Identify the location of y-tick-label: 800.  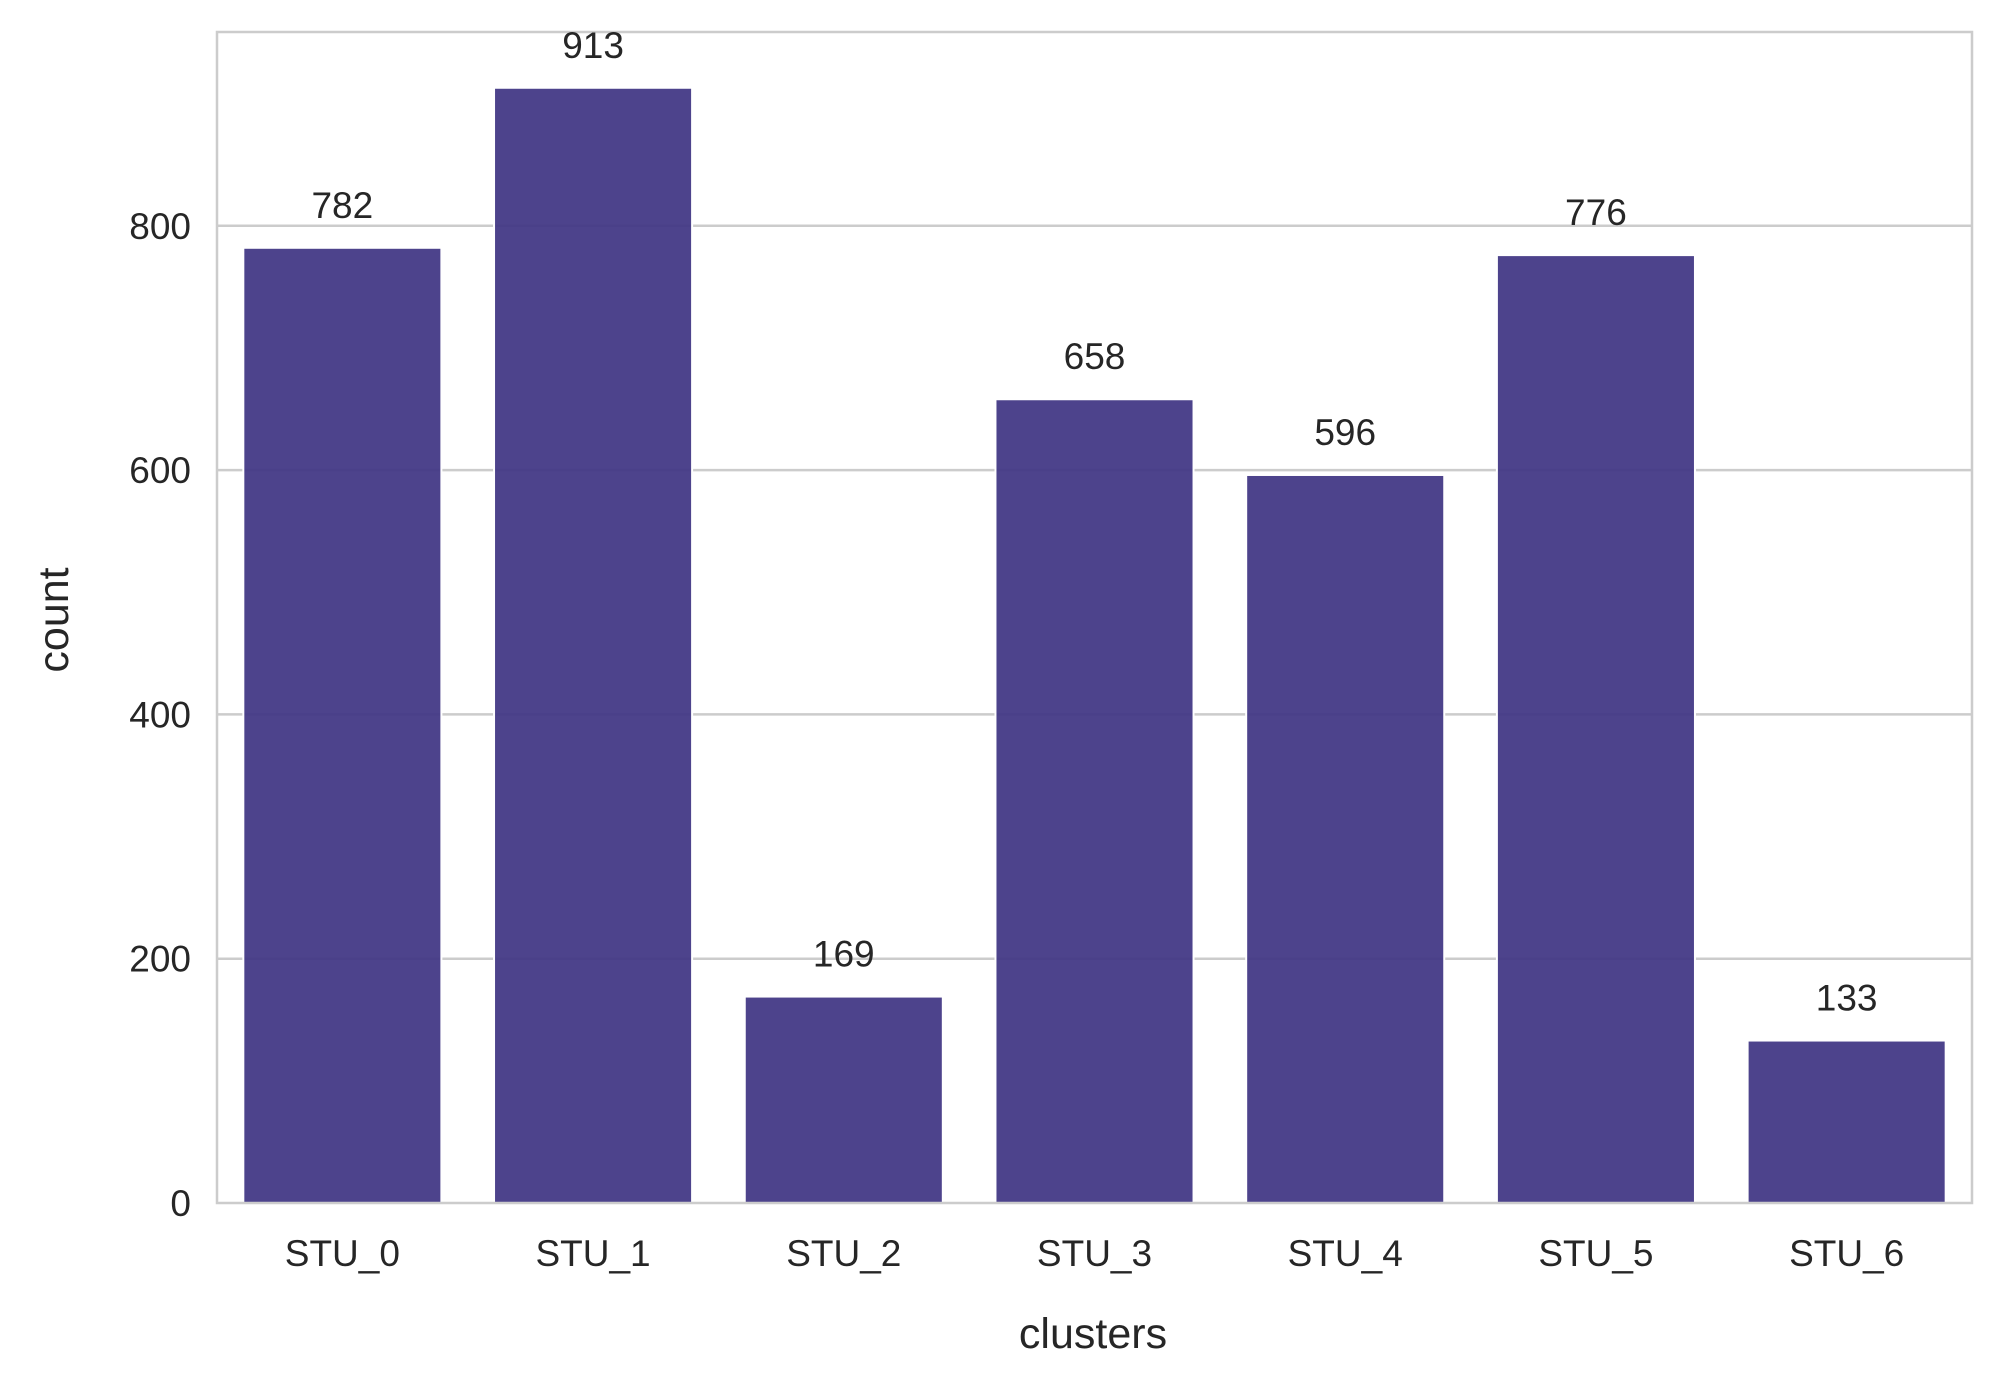
(160, 226).